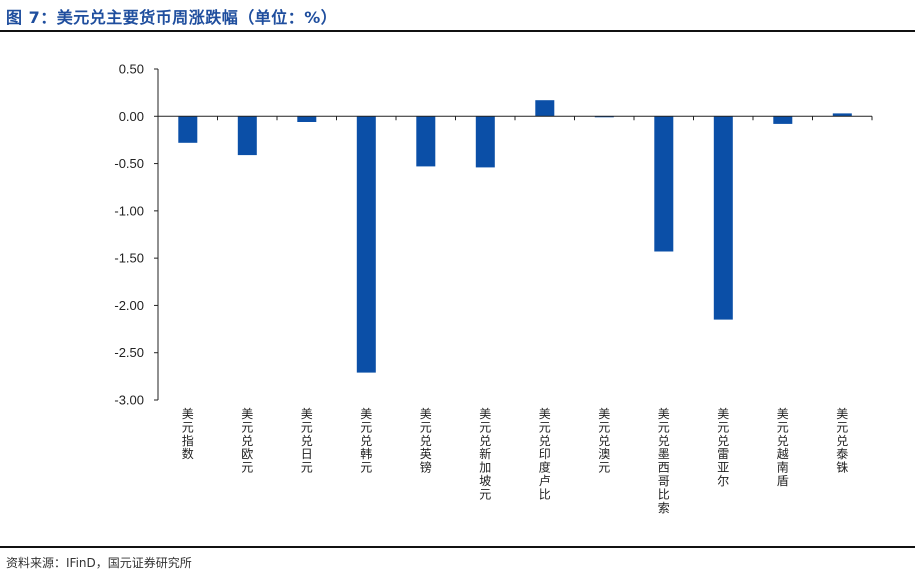 This screenshot has height=575, width=919. Describe the element at coordinates (307, 441) in the screenshot. I see `category-label-2: 美元兑日元` at that location.